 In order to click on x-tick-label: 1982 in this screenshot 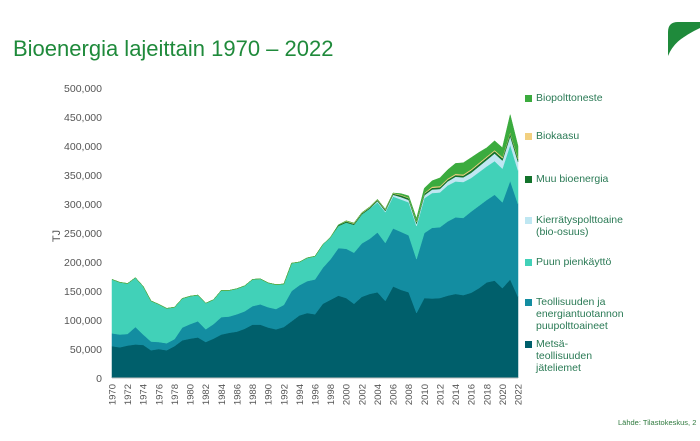, I will do `click(206, 394)`.